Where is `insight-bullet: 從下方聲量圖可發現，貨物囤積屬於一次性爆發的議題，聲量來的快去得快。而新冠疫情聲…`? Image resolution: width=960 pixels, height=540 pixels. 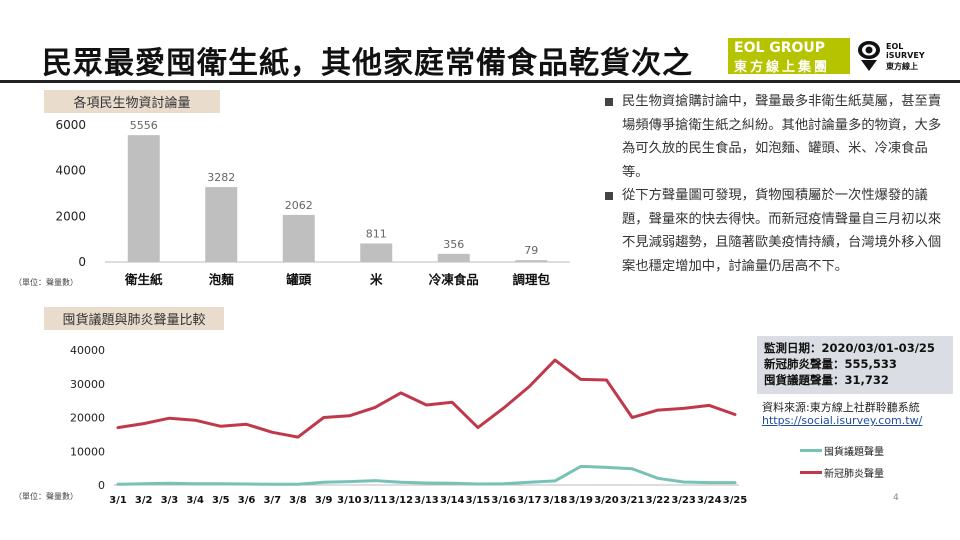
insight-bullet: 從下方聲量圖可發現，貨物囤積屬於一次性爆發的議題，聲量來的快去得快。而新冠疫情聲… is located at coordinates (777, 231).